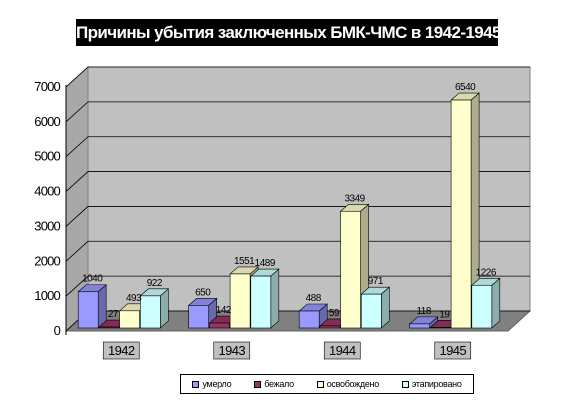  I want to click on category-label: 1942, so click(121, 350).